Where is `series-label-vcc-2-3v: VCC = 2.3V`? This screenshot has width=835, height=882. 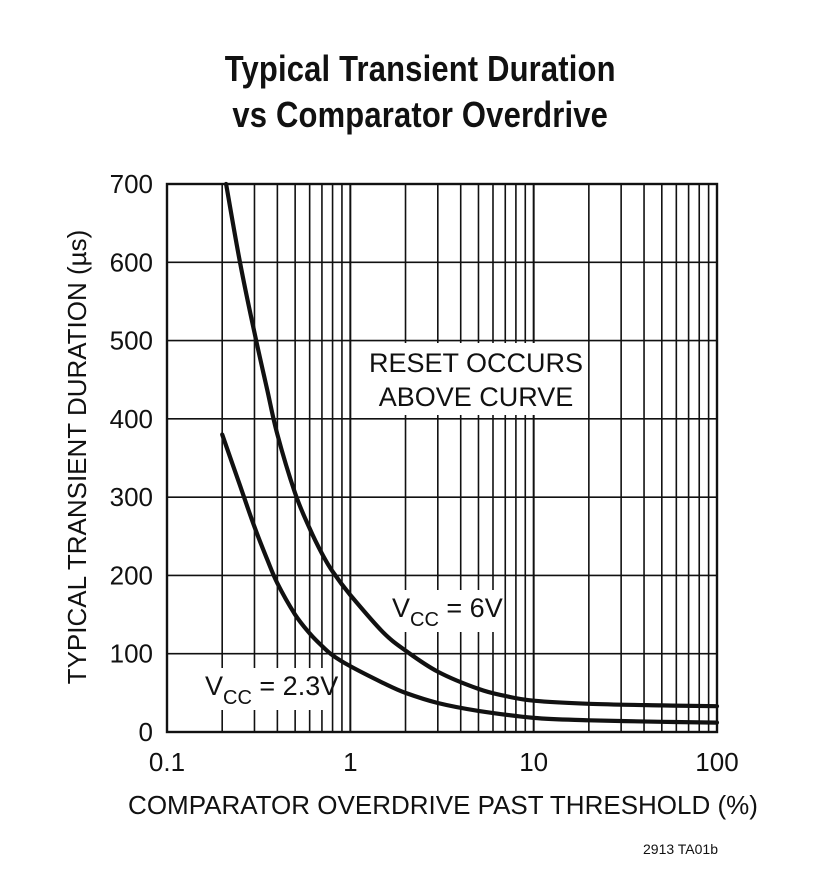
series-label-vcc-2-3v: VCC = 2.3V is located at coordinates (271, 690).